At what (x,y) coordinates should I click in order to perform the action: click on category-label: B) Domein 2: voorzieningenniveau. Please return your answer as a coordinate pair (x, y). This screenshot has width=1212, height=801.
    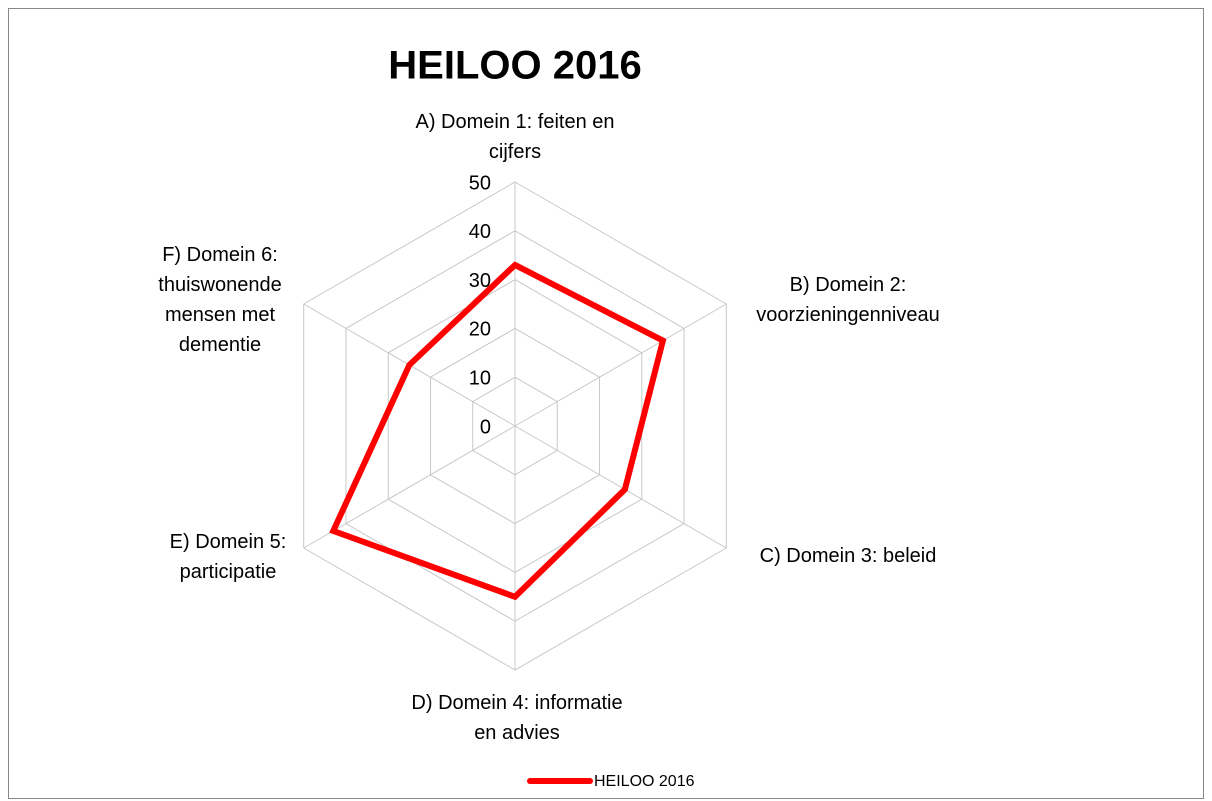
    Looking at the image, I should click on (848, 300).